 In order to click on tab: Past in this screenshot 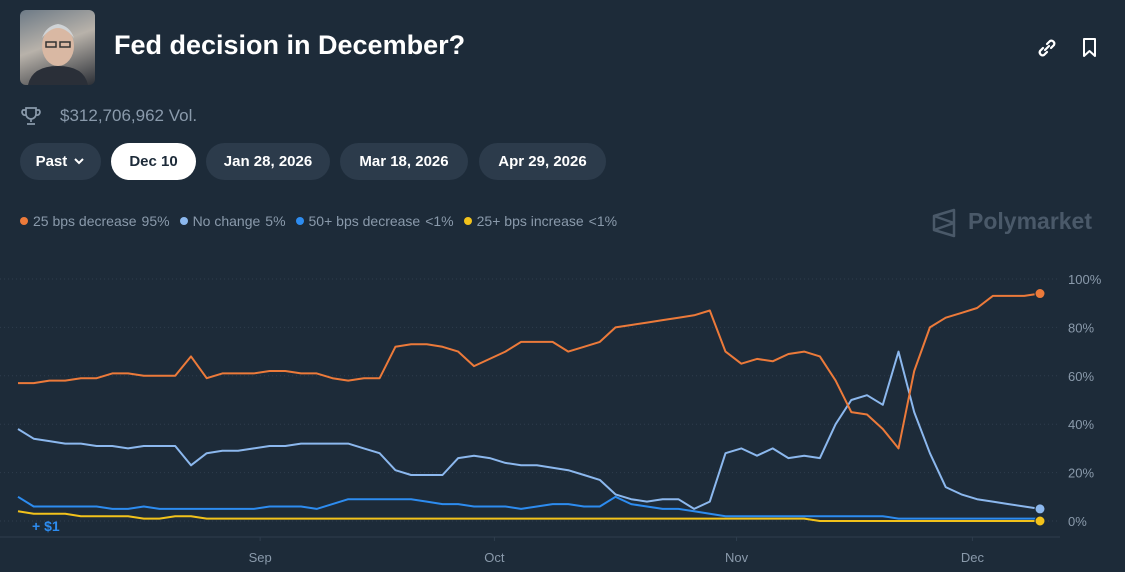, I will do `click(60, 161)`.